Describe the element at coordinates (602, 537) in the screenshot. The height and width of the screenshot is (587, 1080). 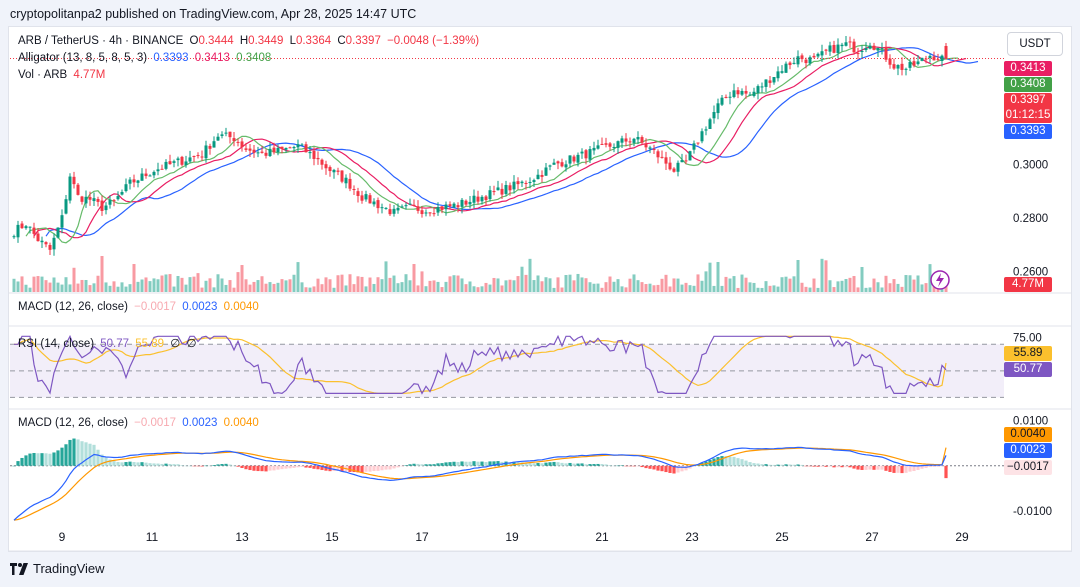
I see `x-tick-label: 21` at that location.